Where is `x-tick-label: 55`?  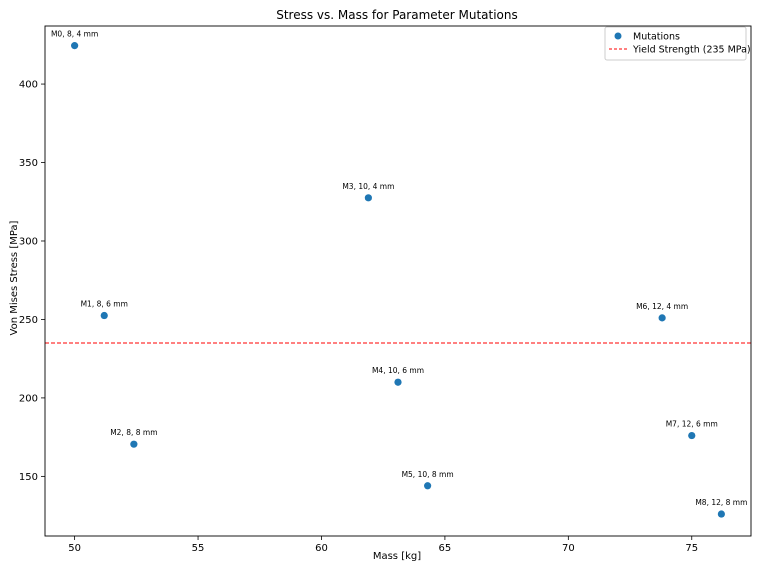
x-tick-label: 55 is located at coordinates (198, 548).